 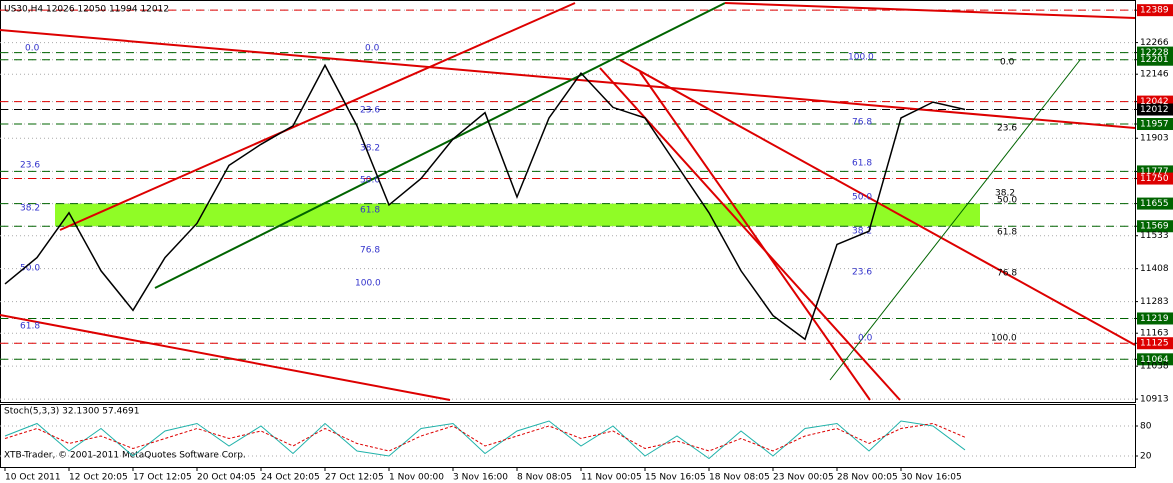 What do you see at coordinates (354, 478) in the screenshot?
I see `x-tick-label: 27 Oct 12:05` at bounding box center [354, 478].